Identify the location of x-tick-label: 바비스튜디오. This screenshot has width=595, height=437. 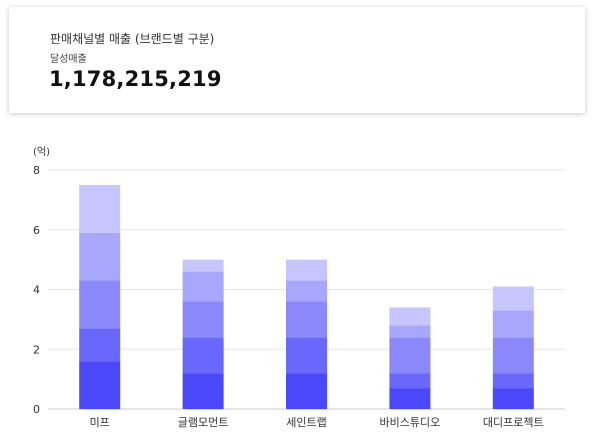
(410, 422).